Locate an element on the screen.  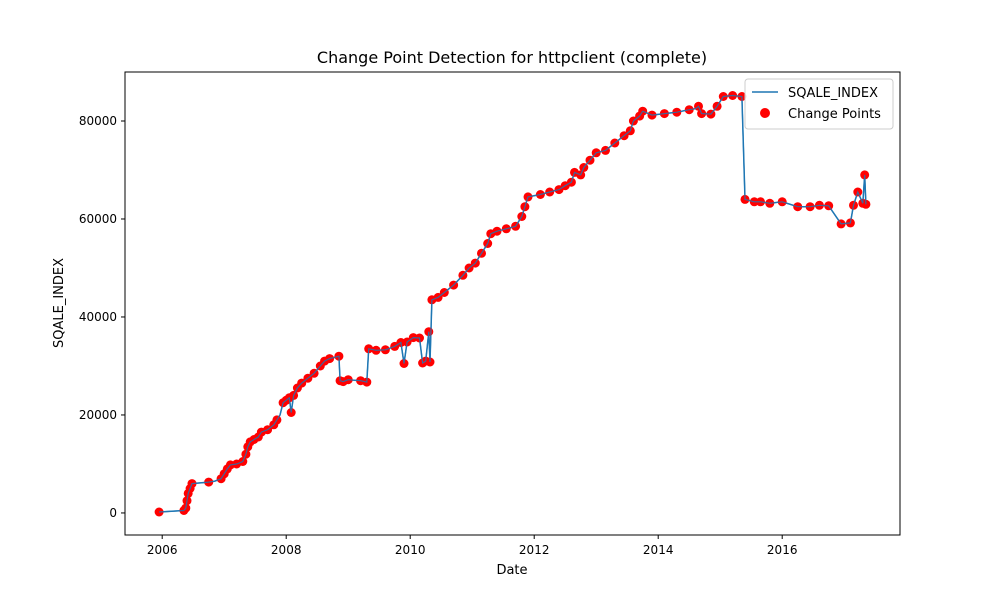
legend-label-sqale-index: SQALE_INDEX is located at coordinates (833, 93).